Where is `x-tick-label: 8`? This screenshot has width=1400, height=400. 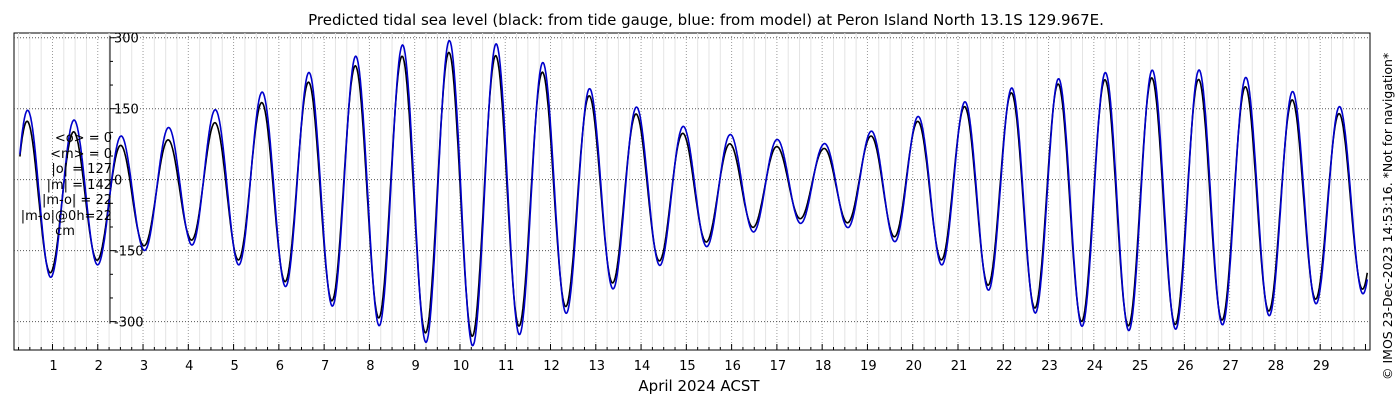
x-tick-label: 8 is located at coordinates (370, 366).